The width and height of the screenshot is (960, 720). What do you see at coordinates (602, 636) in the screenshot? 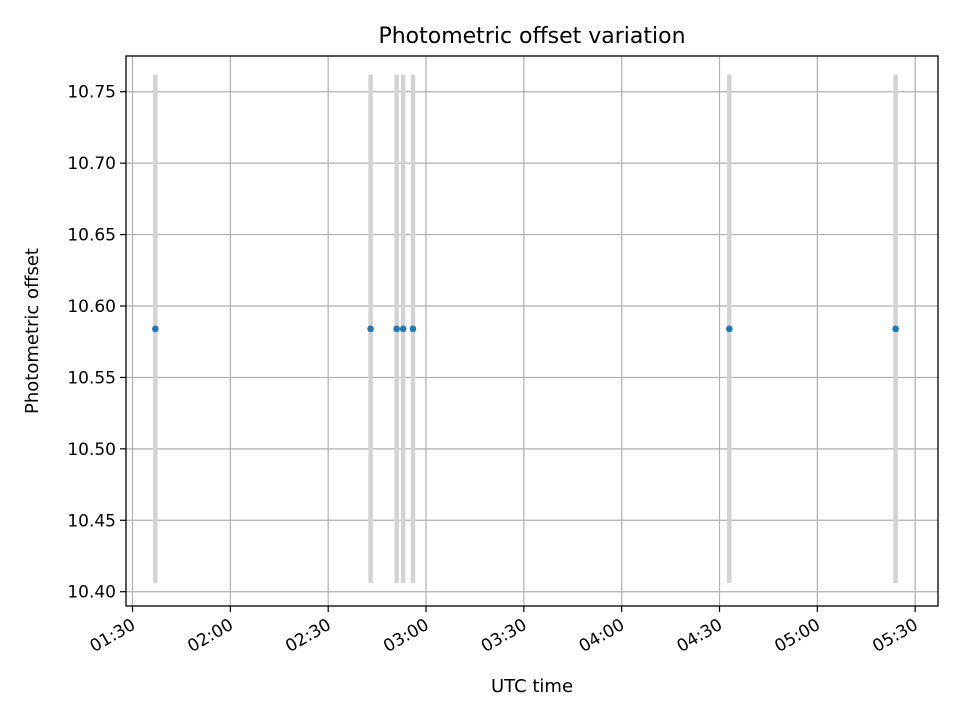
I see `x-tick-label: 04:00` at bounding box center [602, 636].